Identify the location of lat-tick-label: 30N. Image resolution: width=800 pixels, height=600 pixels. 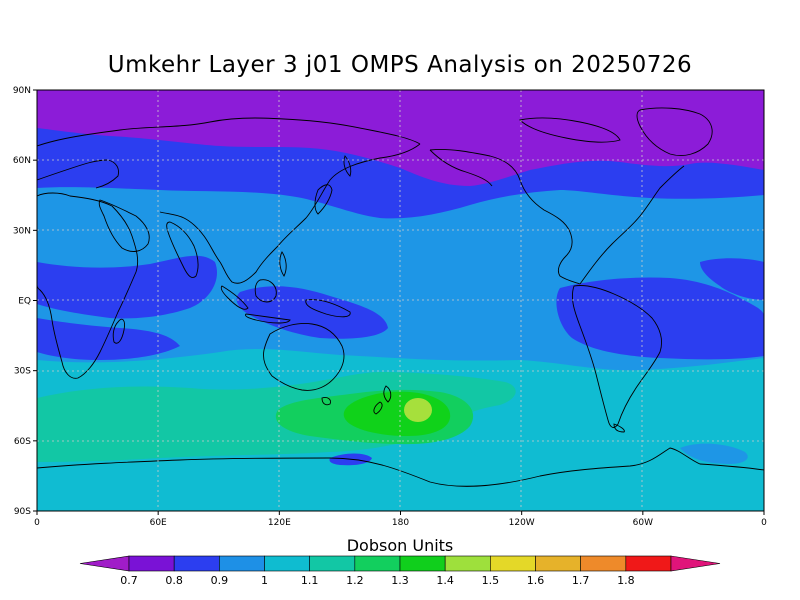
(22, 231).